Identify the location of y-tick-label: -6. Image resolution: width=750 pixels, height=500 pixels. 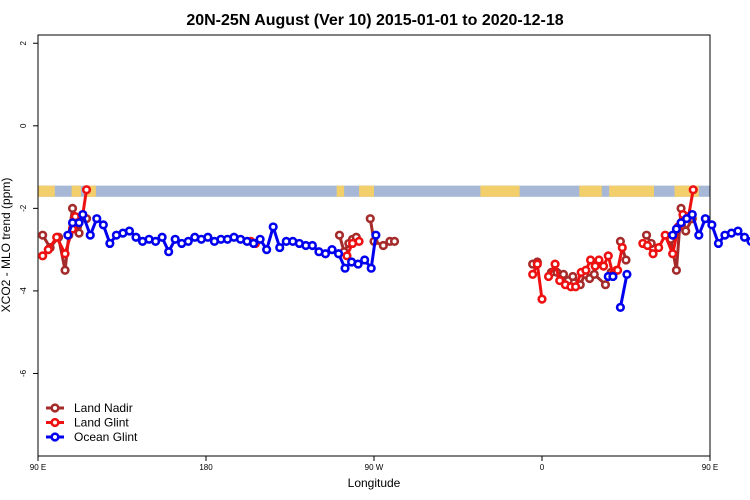
(23, 373).